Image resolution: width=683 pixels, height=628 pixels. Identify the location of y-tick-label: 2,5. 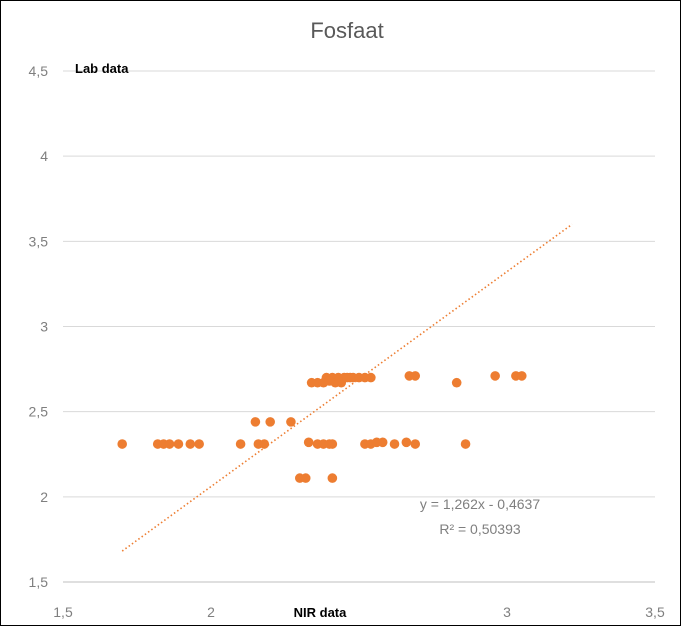
(39, 412).